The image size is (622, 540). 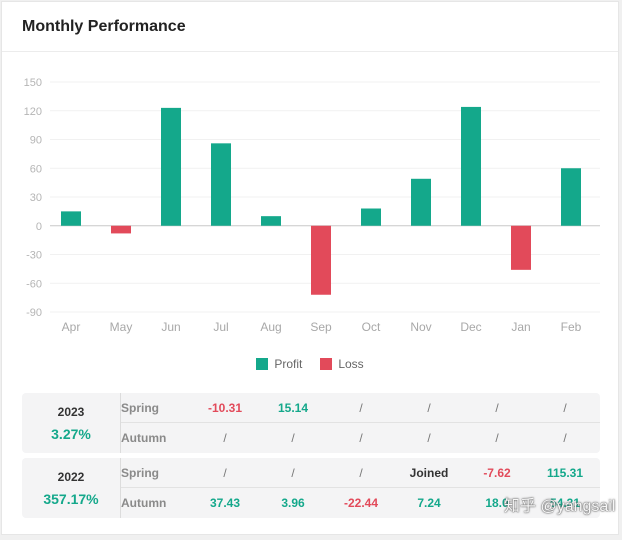 I want to click on season-row: Spring / / / Joined -7.62 115.31, so click(x=360, y=473).